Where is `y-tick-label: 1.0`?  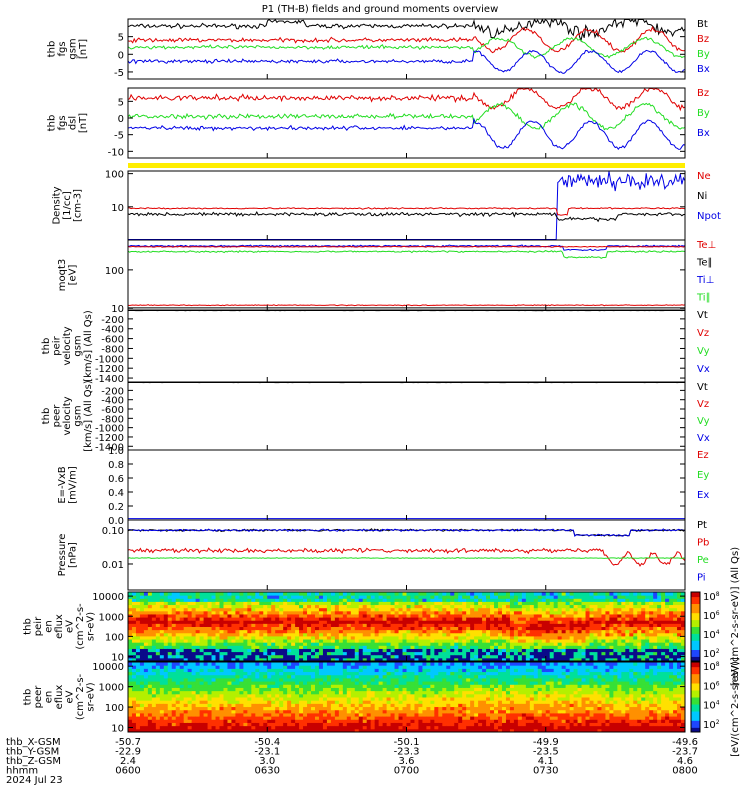 y-tick-label: 1.0 is located at coordinates (116, 451).